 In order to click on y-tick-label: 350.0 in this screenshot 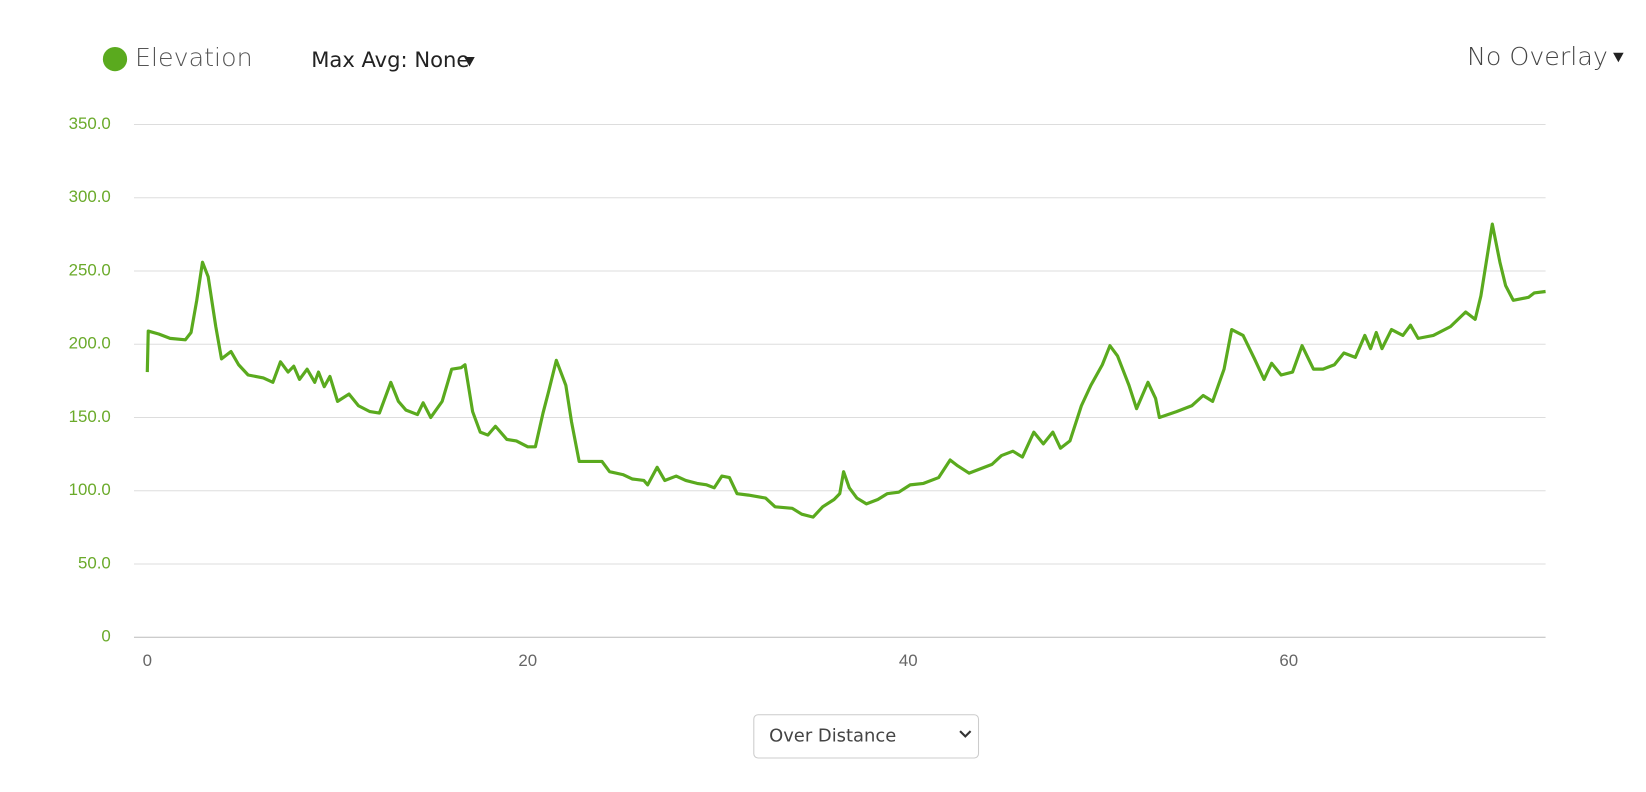, I will do `click(90, 123)`.